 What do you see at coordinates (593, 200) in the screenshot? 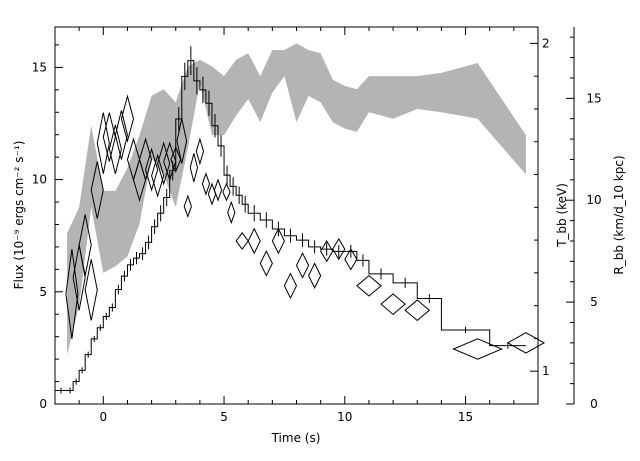
I see `radius-tick-label: 10` at bounding box center [593, 200].